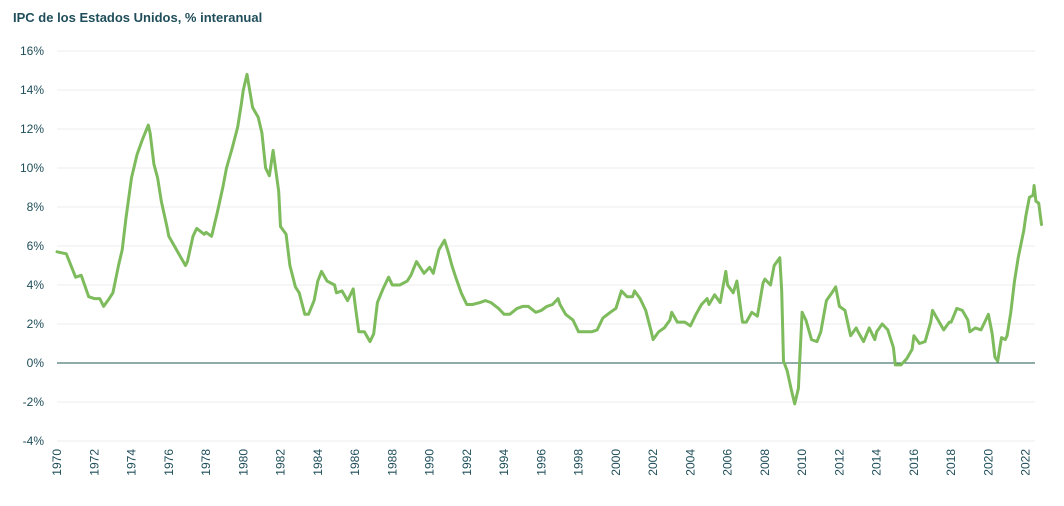  What do you see at coordinates (430, 462) in the screenshot?
I see `x-tick-label: 1990` at bounding box center [430, 462].